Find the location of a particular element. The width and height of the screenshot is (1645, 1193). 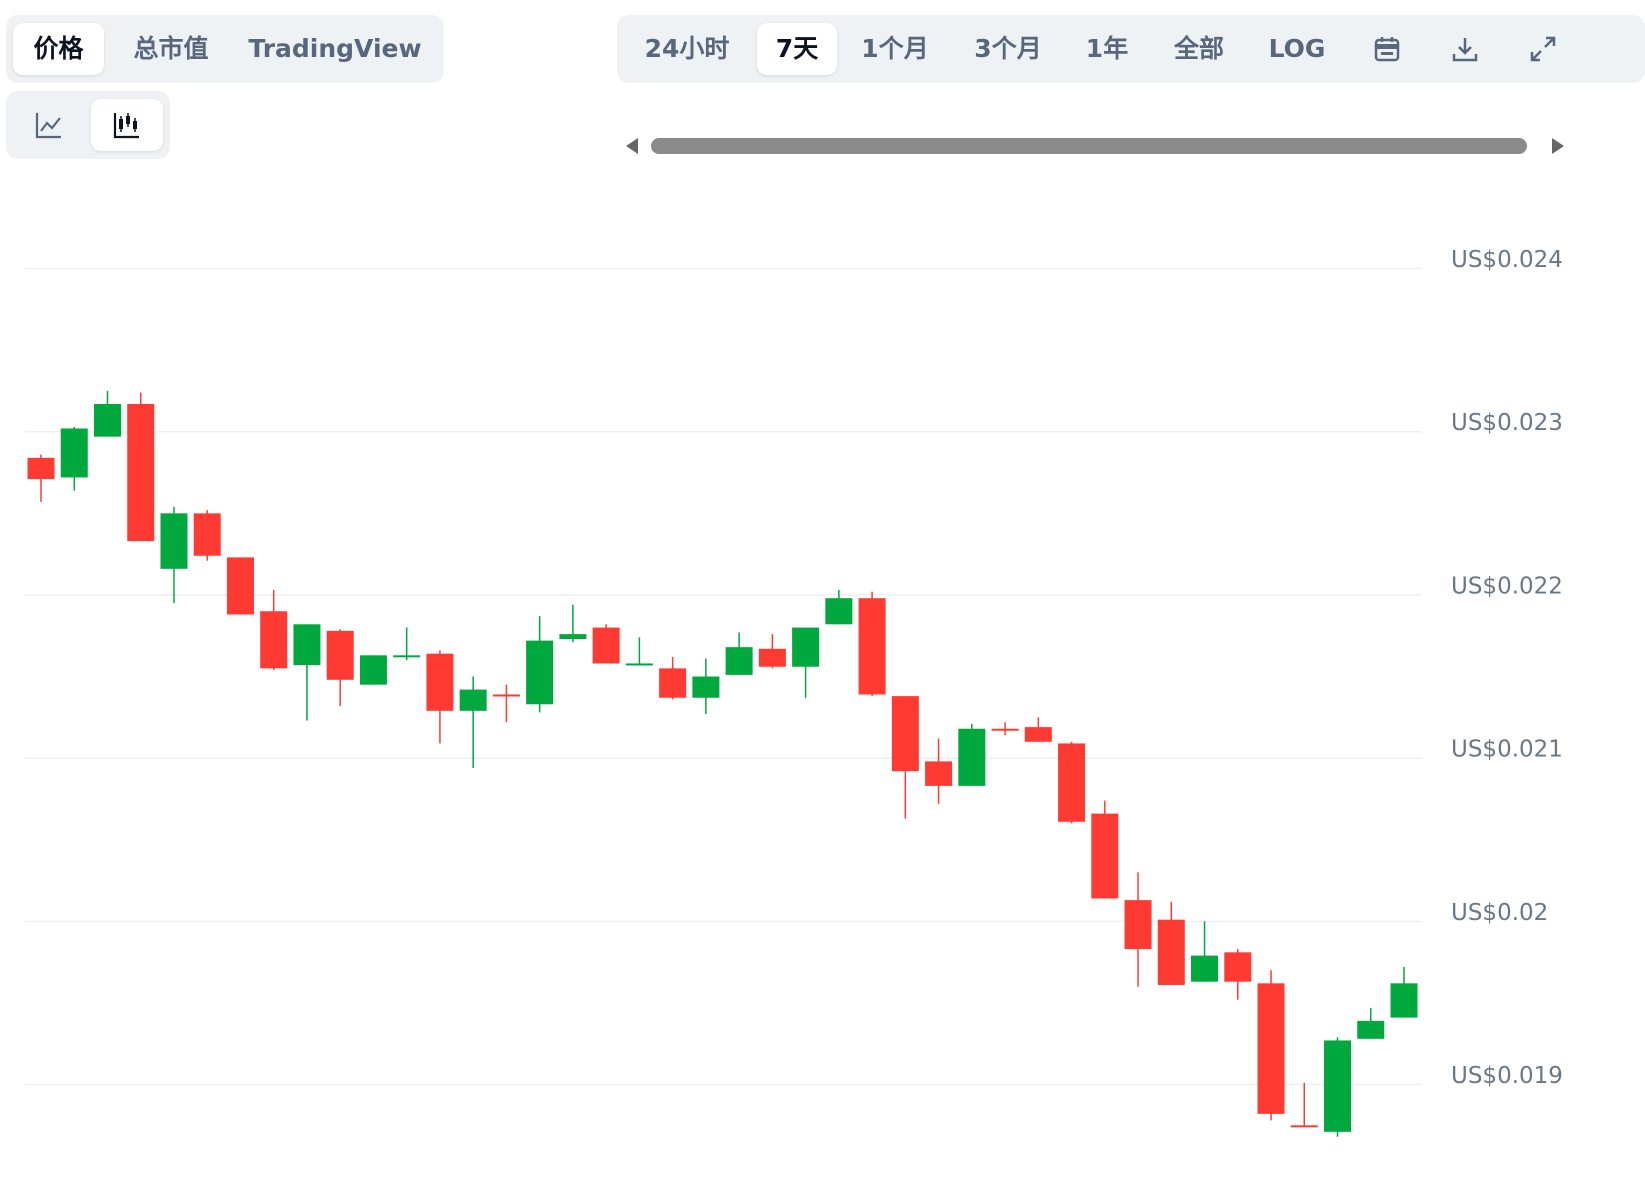

y-tick-label: US$0.023 is located at coordinates (1507, 423).